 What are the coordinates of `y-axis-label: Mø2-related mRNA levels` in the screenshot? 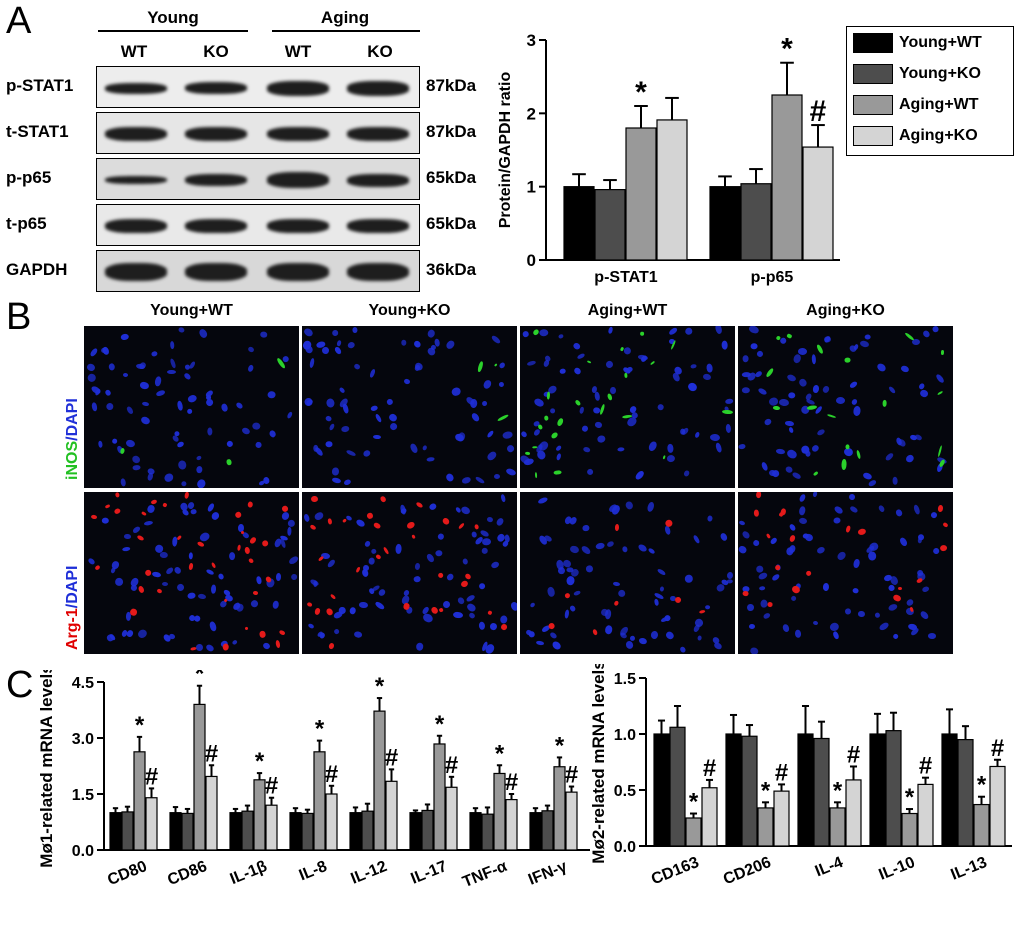 It's located at (598, 764).